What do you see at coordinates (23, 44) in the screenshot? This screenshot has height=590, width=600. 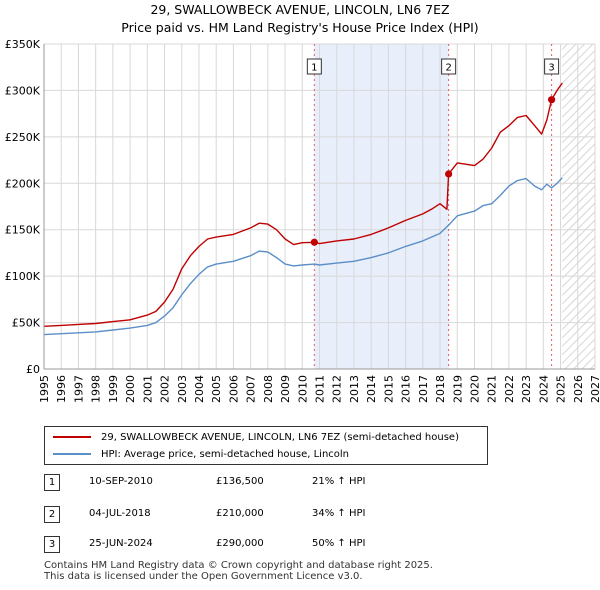 I see `y-tick-label: £350K` at bounding box center [23, 44].